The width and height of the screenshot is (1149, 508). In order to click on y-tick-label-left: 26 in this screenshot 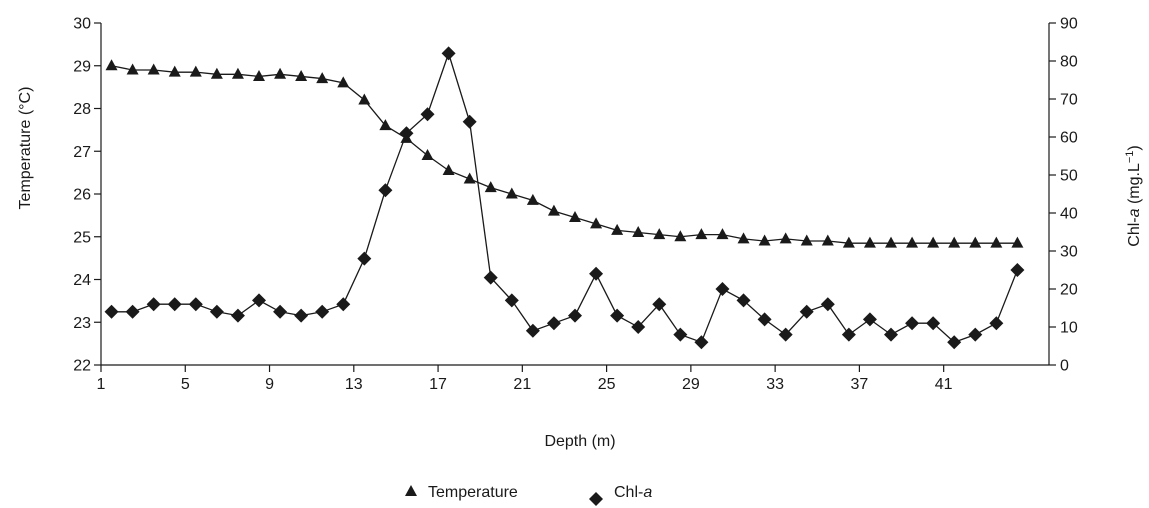, I will do `click(82, 195)`.